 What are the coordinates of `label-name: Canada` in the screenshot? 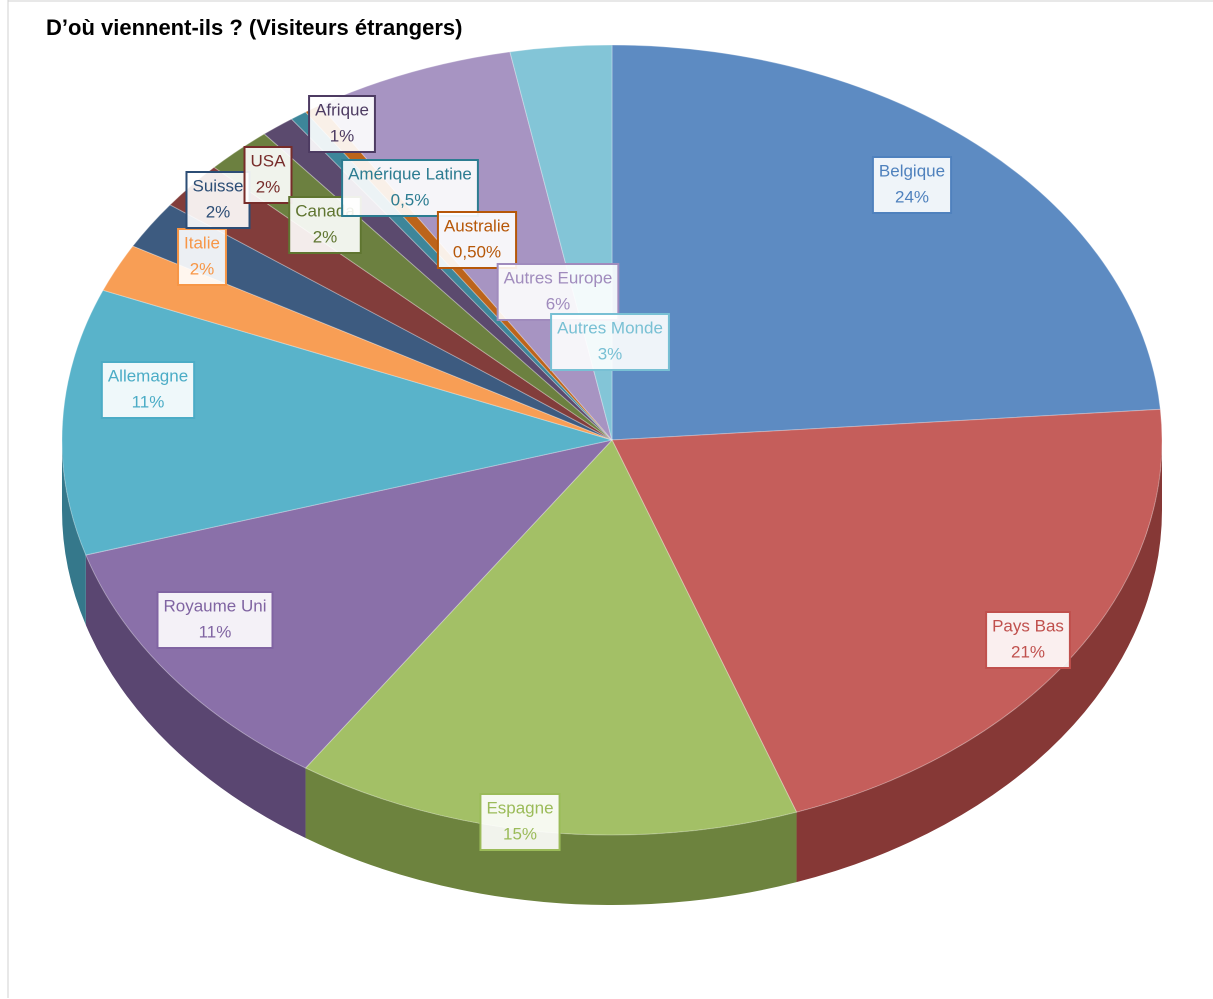 It's located at (325, 210).